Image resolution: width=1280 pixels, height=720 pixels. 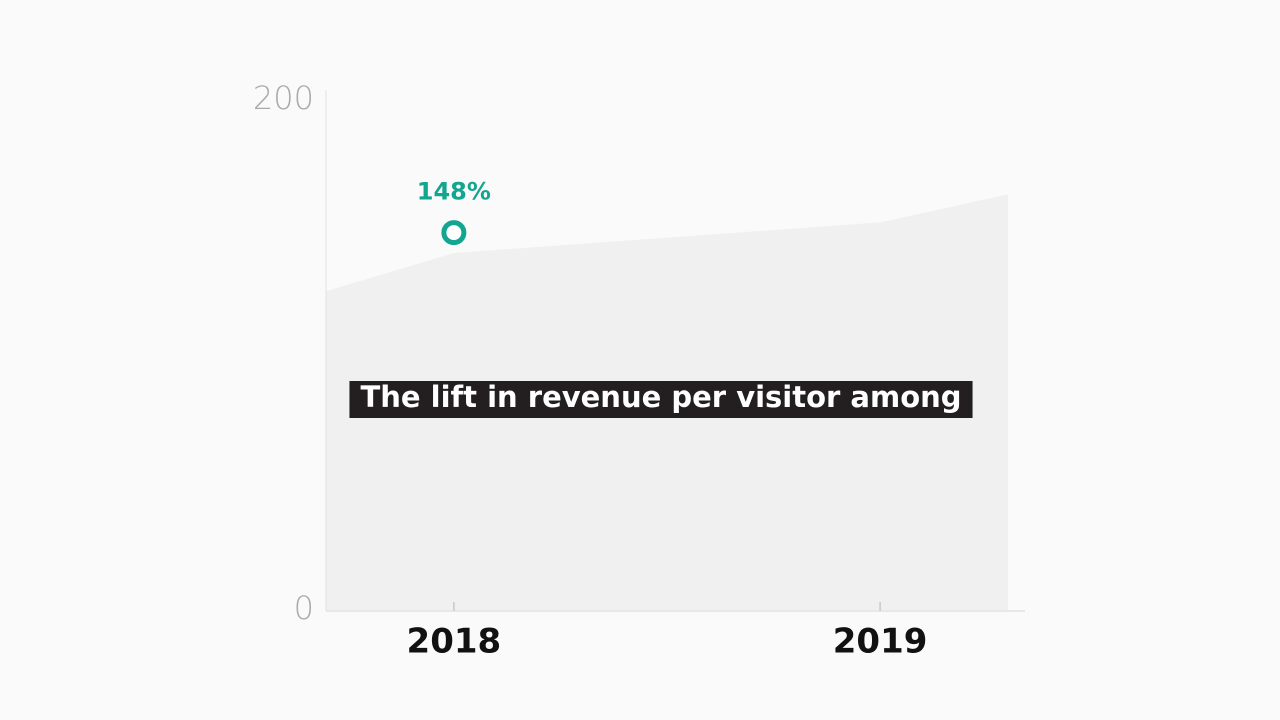 I want to click on annotation-box, so click(x=661, y=399).